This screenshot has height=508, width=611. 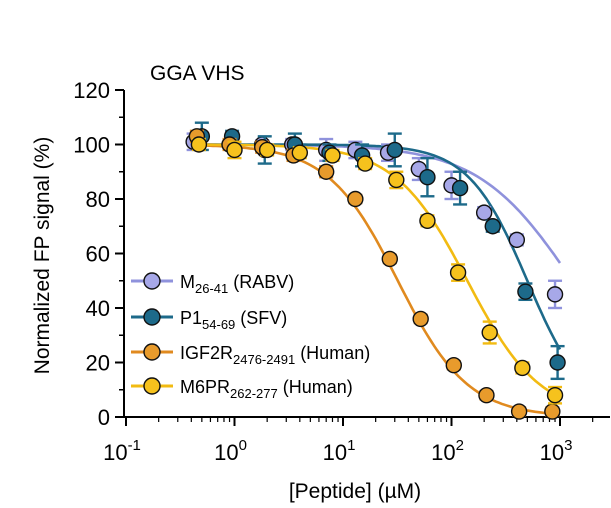 What do you see at coordinates (556, 451) in the screenshot?
I see `x-tick-label: 10³` at bounding box center [556, 451].